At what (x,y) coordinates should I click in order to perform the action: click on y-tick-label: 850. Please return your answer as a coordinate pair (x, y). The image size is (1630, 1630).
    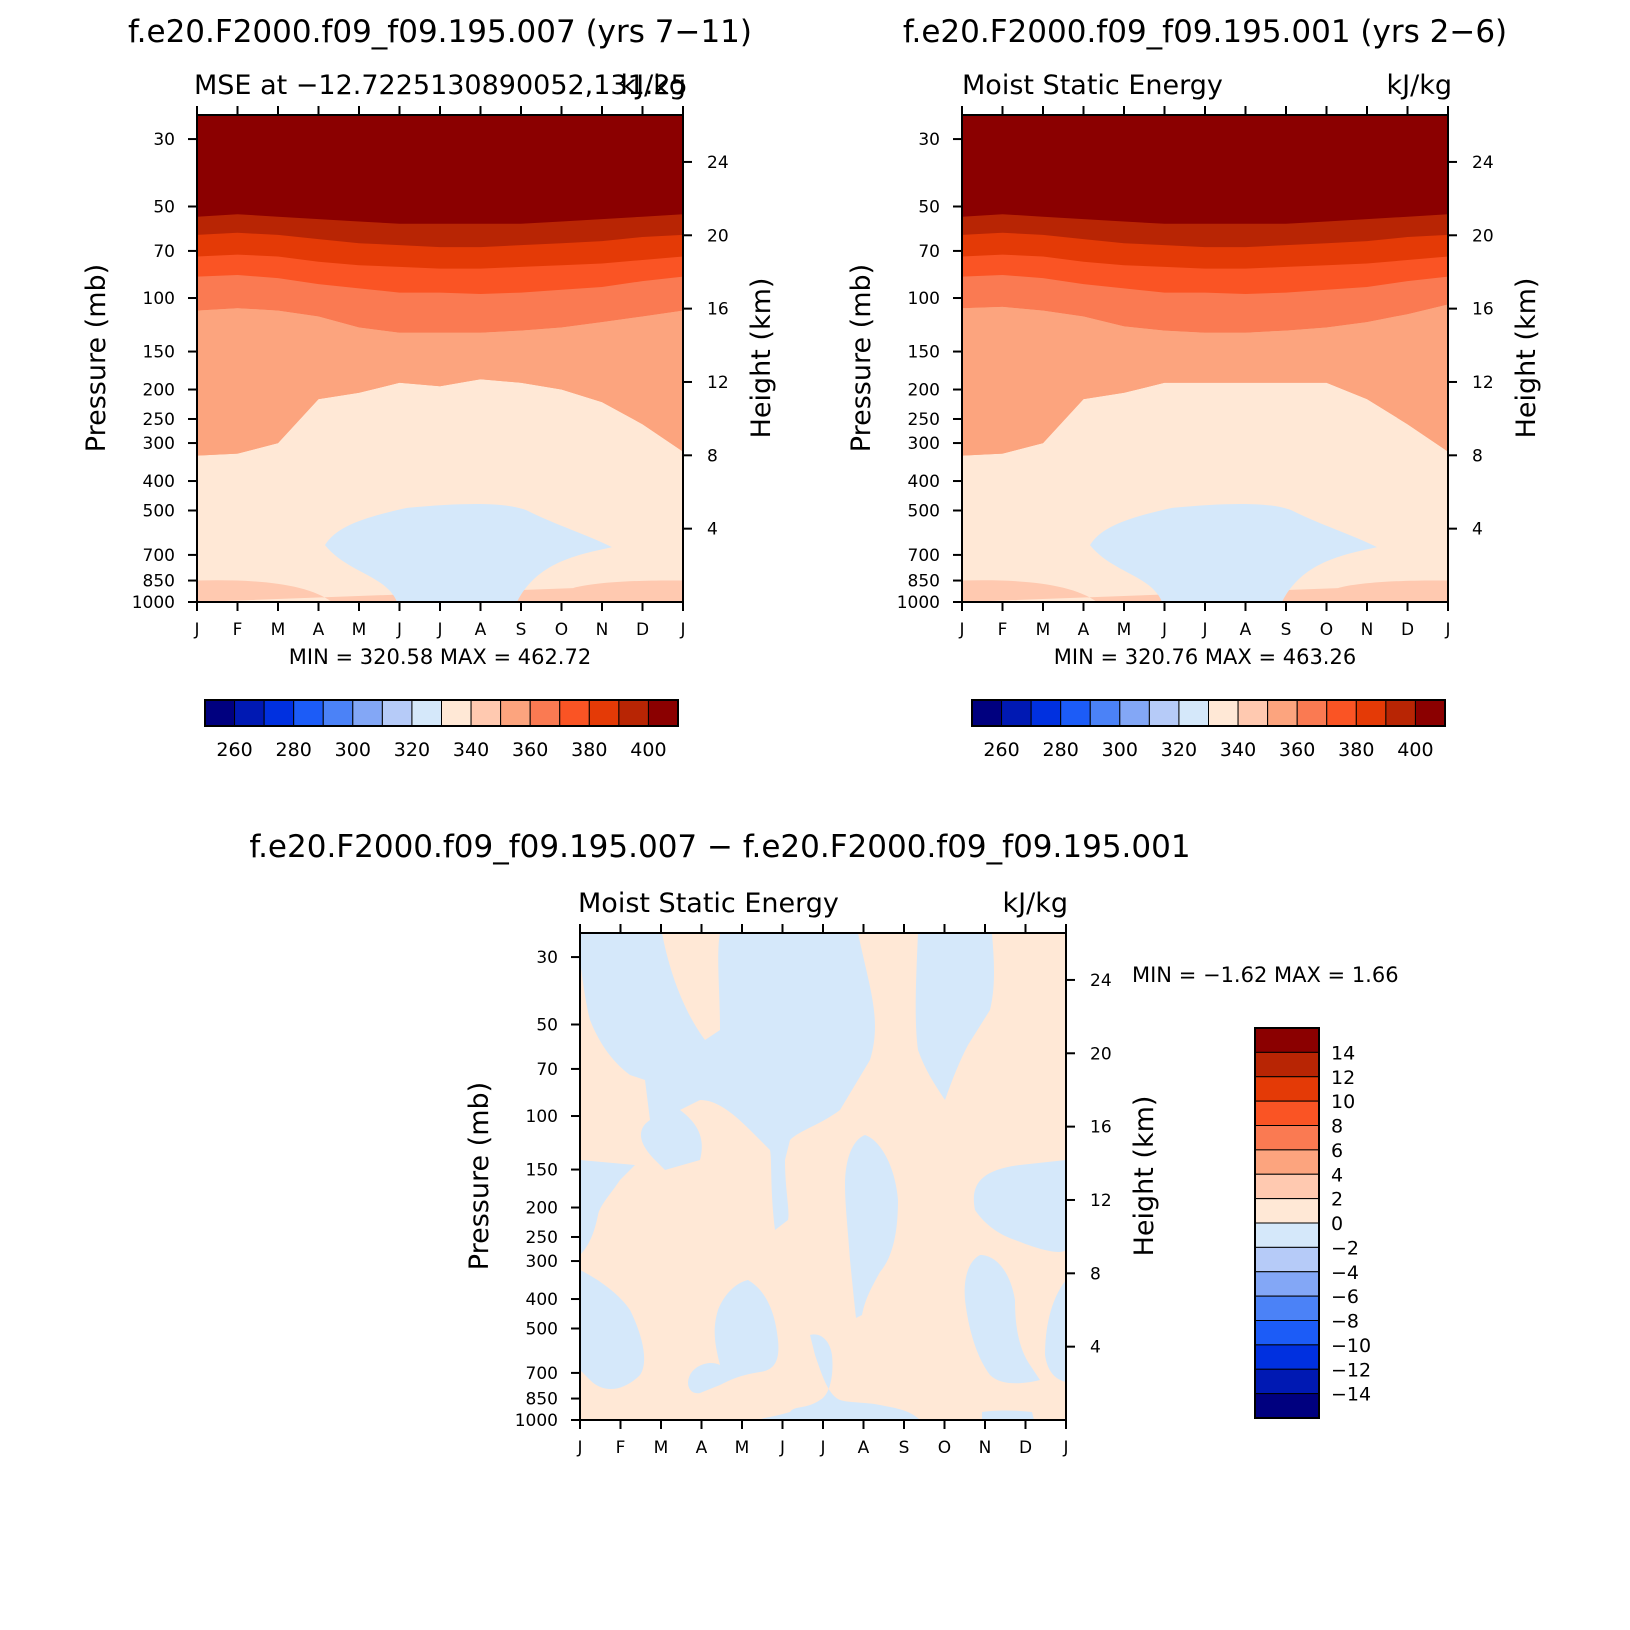
    Looking at the image, I should click on (159, 582).